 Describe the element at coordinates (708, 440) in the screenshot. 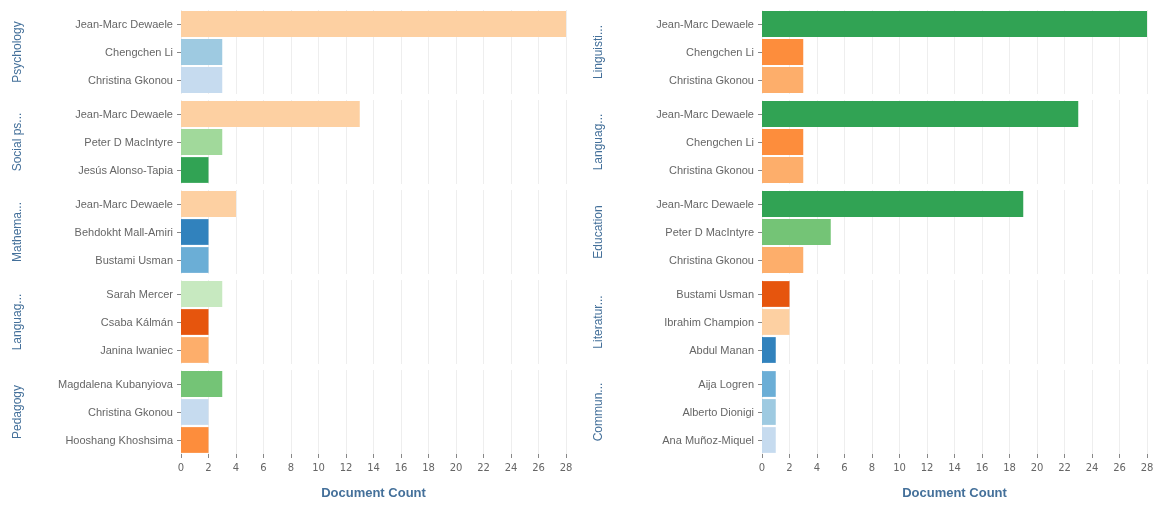

I see `y-tick-label: Ana Muñoz-Miquel` at that location.